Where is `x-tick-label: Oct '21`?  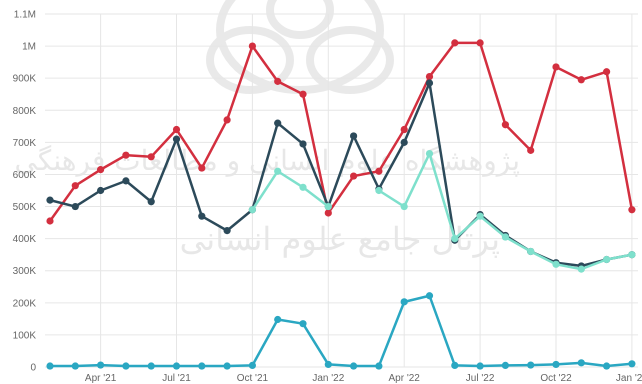 x-tick-label: Oct '21 is located at coordinates (253, 378).